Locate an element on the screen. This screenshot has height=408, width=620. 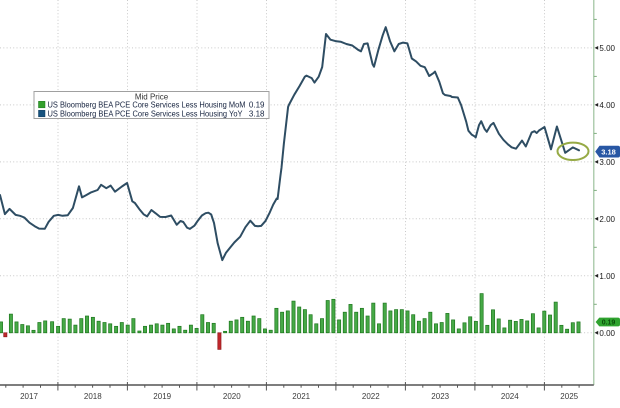
svg-text: 4.00 is located at coordinates (607, 105).